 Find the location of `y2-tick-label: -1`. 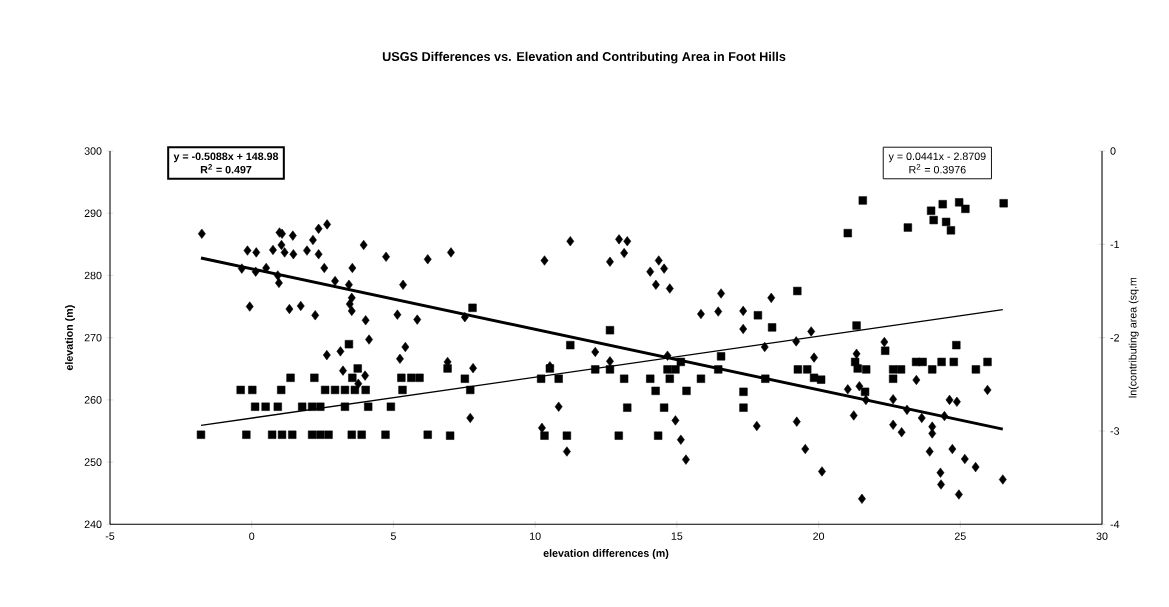

y2-tick-label: -1 is located at coordinates (1115, 244).